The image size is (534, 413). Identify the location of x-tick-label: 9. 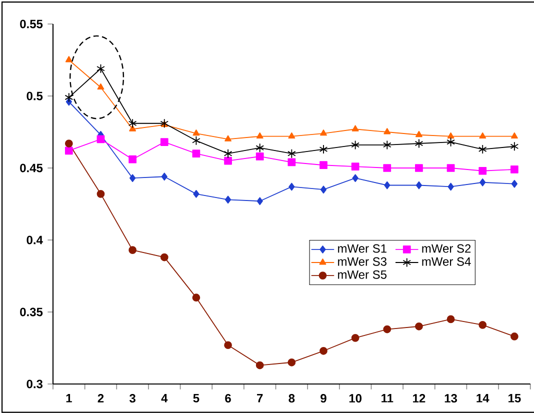
(323, 398).